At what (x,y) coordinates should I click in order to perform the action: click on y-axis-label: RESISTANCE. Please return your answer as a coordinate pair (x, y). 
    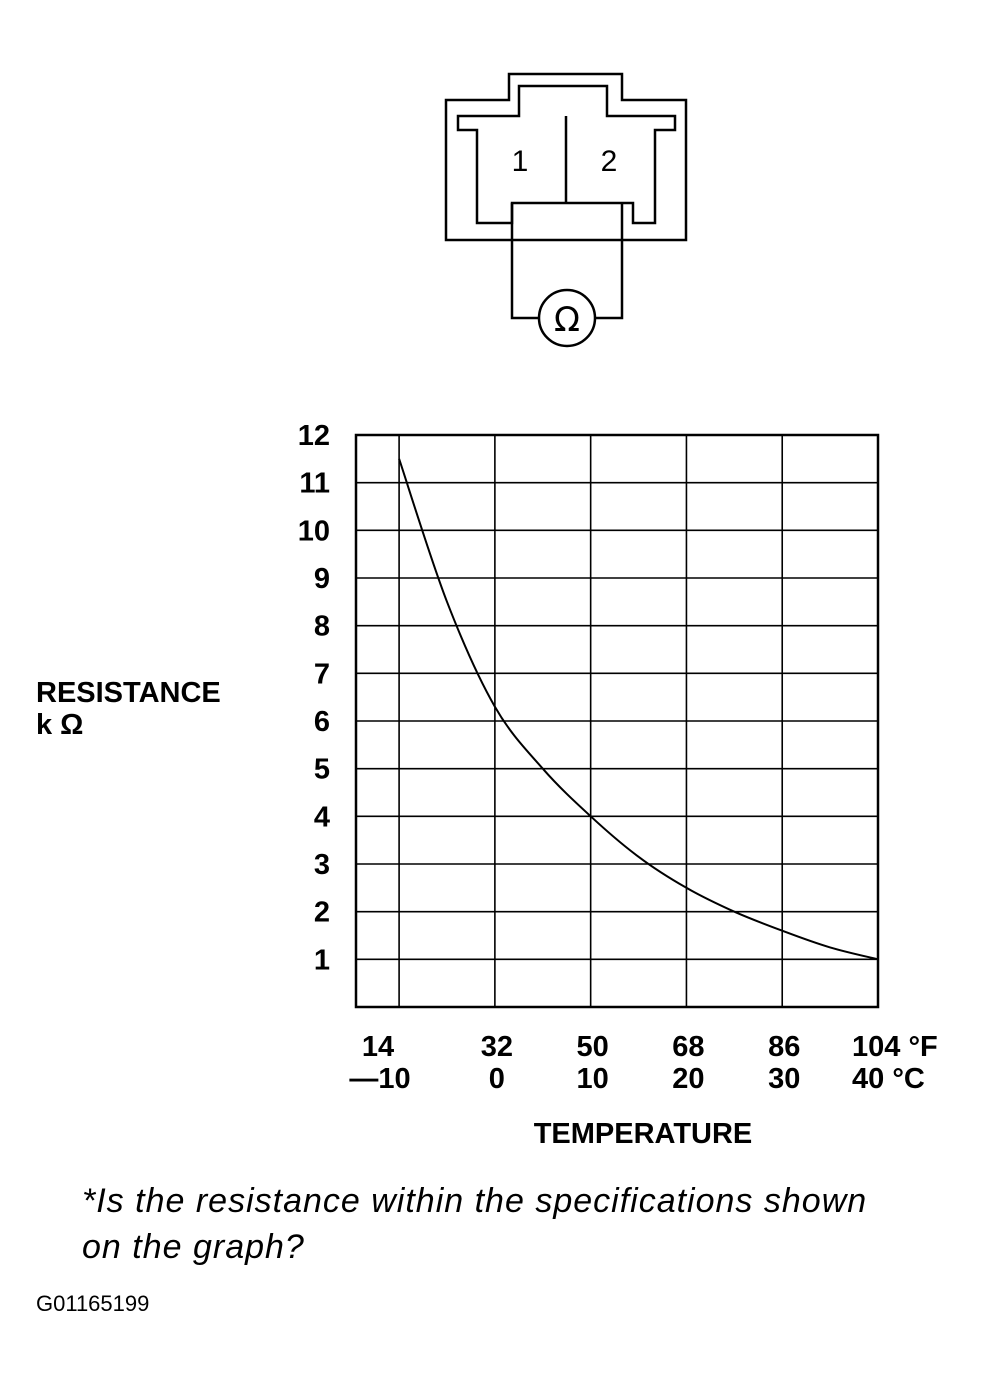
    Looking at the image, I should click on (128, 693).